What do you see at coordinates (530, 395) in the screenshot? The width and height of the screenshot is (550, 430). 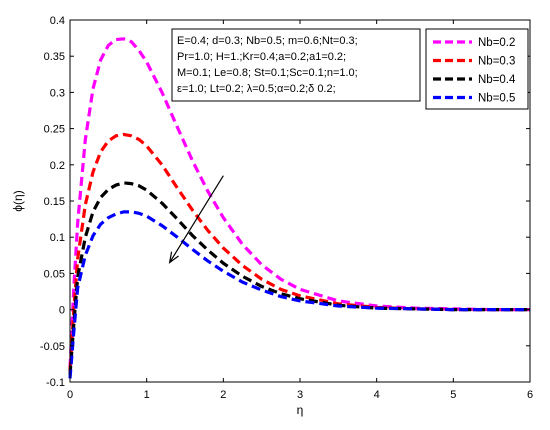 I see `x-tick-label: 6` at bounding box center [530, 395].